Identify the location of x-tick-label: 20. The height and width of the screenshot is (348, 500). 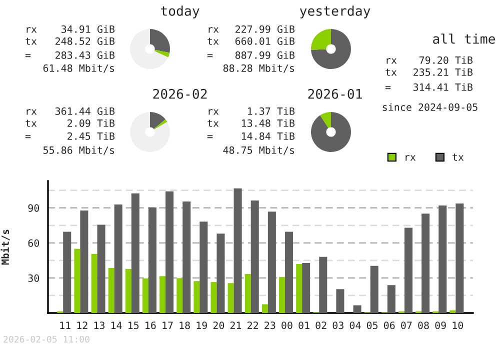
(218, 326).